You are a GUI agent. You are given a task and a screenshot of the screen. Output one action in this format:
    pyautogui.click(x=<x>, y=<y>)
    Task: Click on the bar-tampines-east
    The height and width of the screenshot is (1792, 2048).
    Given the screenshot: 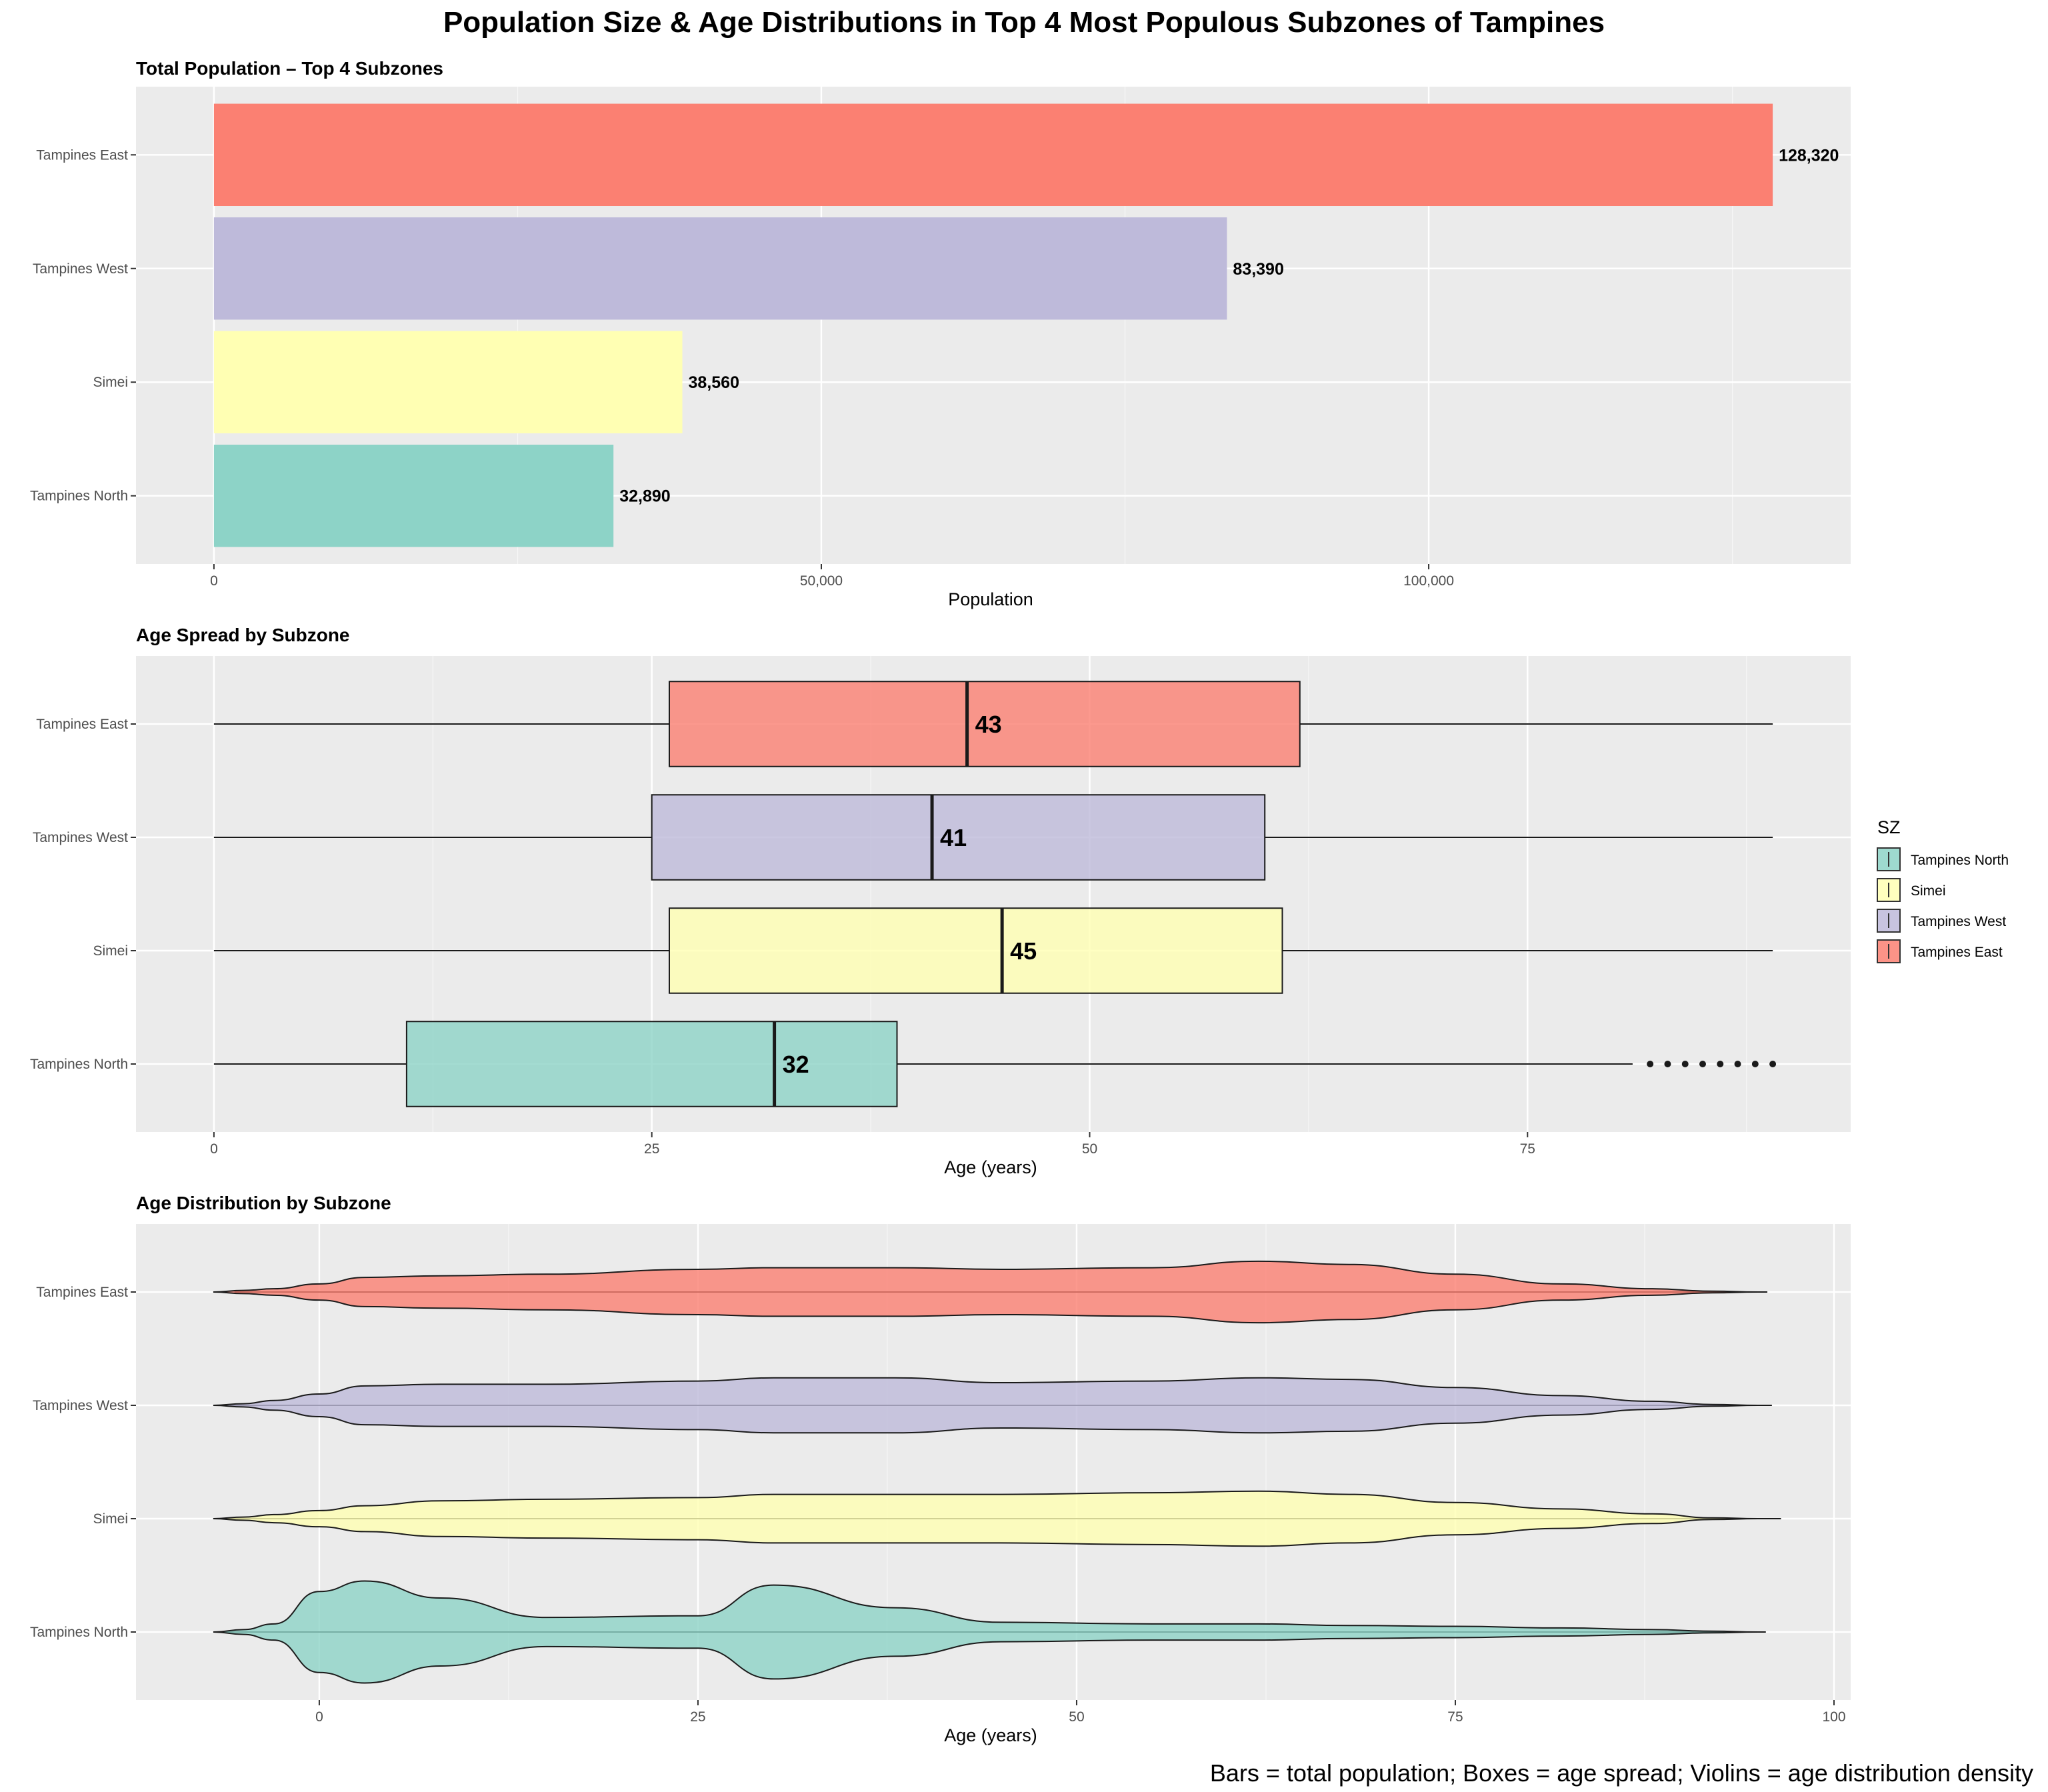 What is the action you would take?
    pyautogui.click(x=993, y=154)
    